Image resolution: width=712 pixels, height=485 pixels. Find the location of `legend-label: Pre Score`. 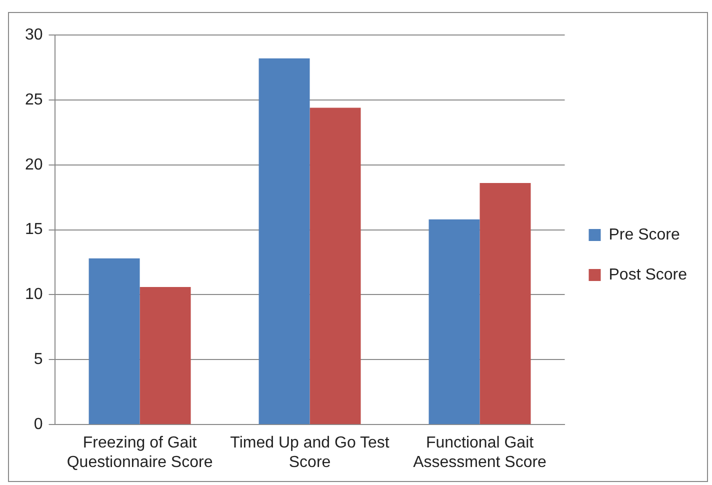

legend-label: Pre Score is located at coordinates (644, 235).